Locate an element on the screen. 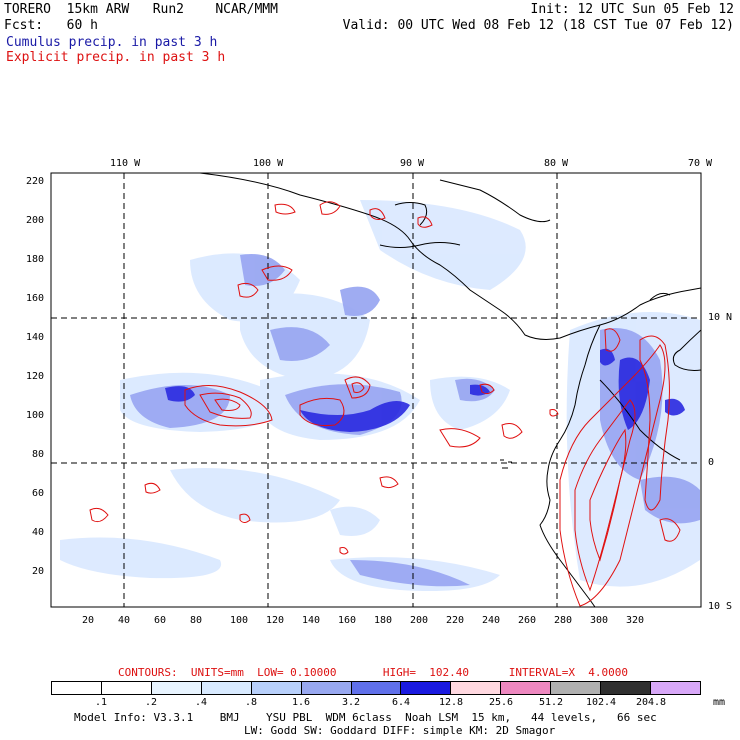 Image resolution: width=740 pixels, height=740 pixels. x-tick: 320 is located at coordinates (635, 620).